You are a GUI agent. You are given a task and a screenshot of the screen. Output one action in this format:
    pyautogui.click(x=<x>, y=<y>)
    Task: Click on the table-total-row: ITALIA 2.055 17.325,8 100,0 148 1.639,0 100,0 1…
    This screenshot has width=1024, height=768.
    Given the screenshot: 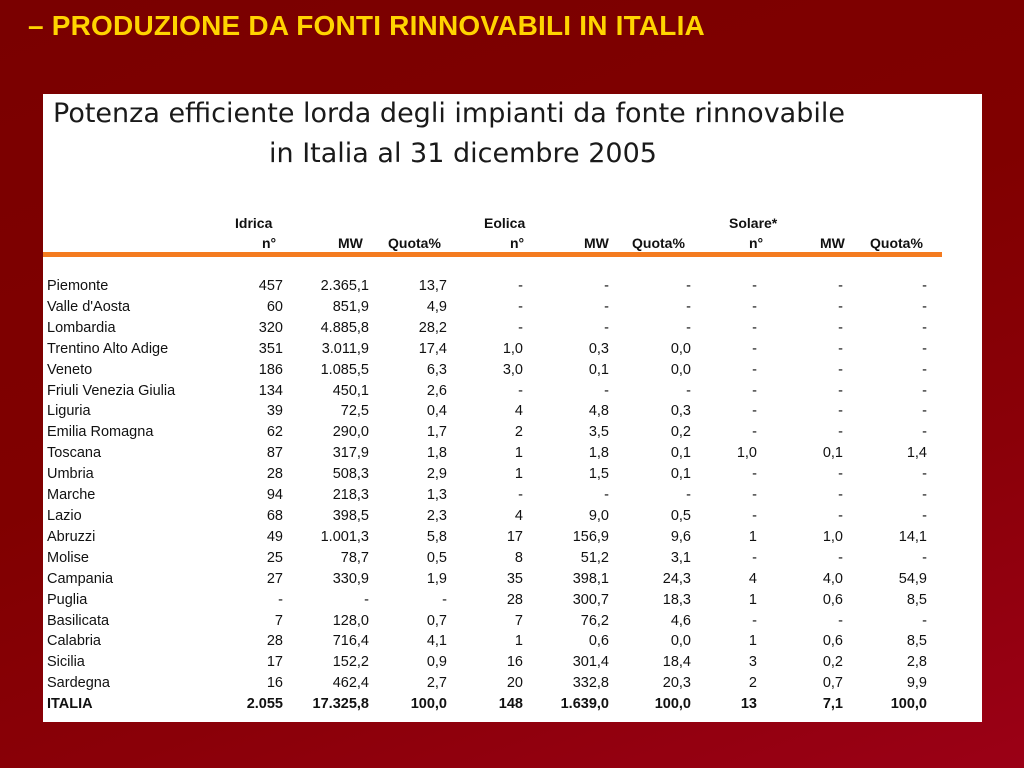 What is the action you would take?
    pyautogui.click(x=487, y=704)
    